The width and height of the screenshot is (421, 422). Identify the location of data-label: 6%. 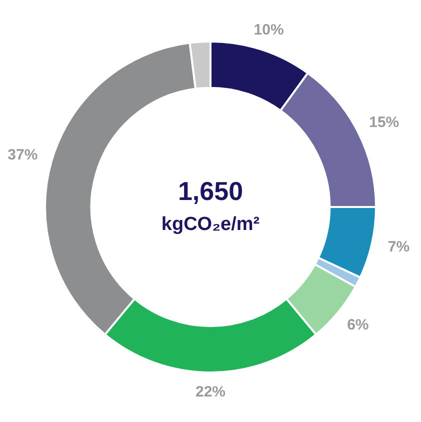
(358, 325).